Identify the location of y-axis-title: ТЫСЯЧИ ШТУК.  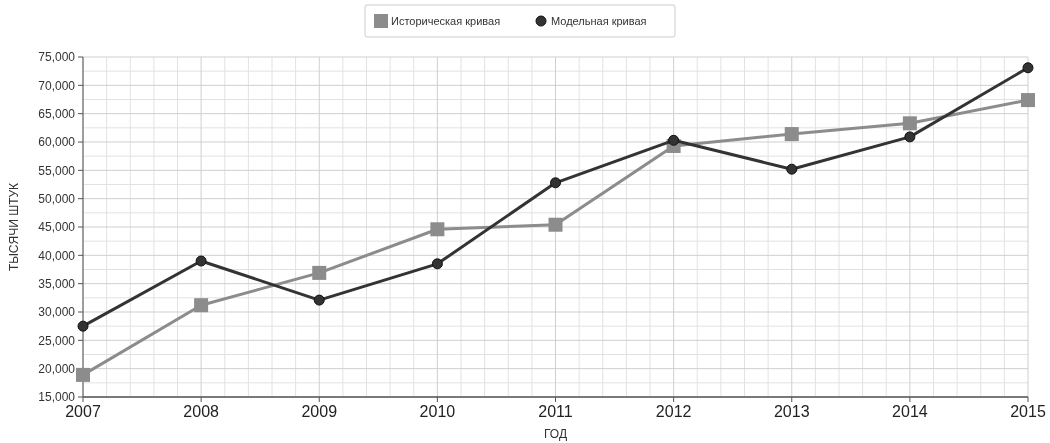
(14, 227).